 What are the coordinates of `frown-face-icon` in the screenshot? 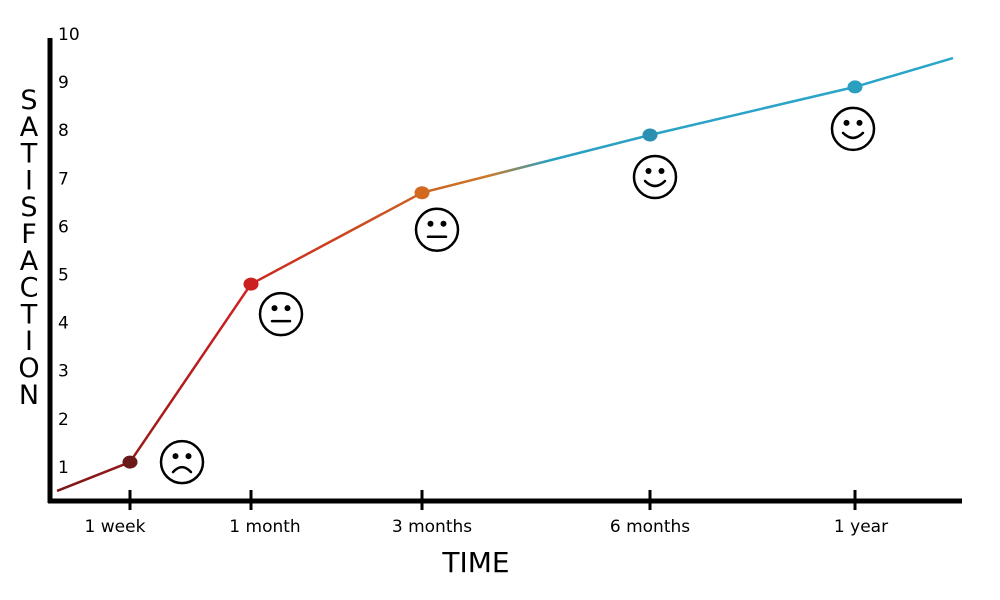 It's located at (182, 462).